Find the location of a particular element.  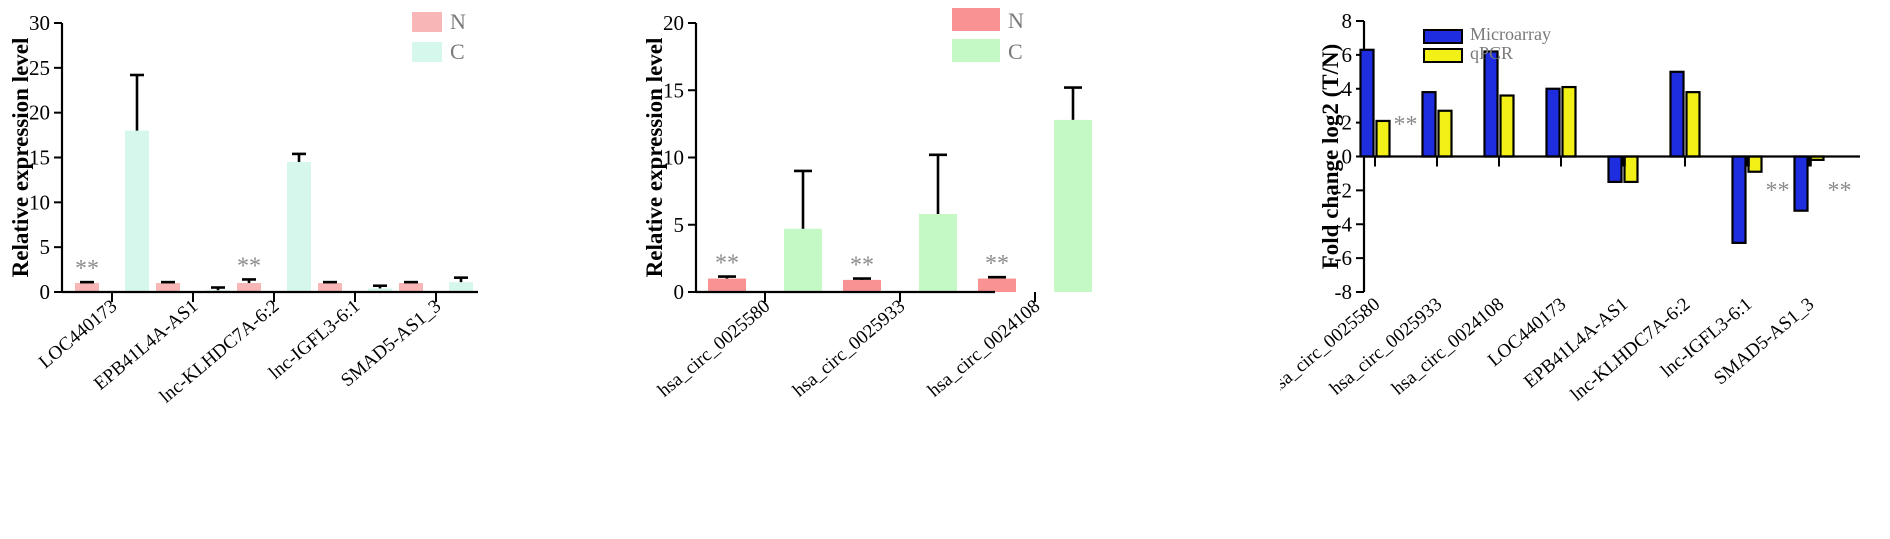

y-tick-label: -8 is located at coordinates (1344, 292).